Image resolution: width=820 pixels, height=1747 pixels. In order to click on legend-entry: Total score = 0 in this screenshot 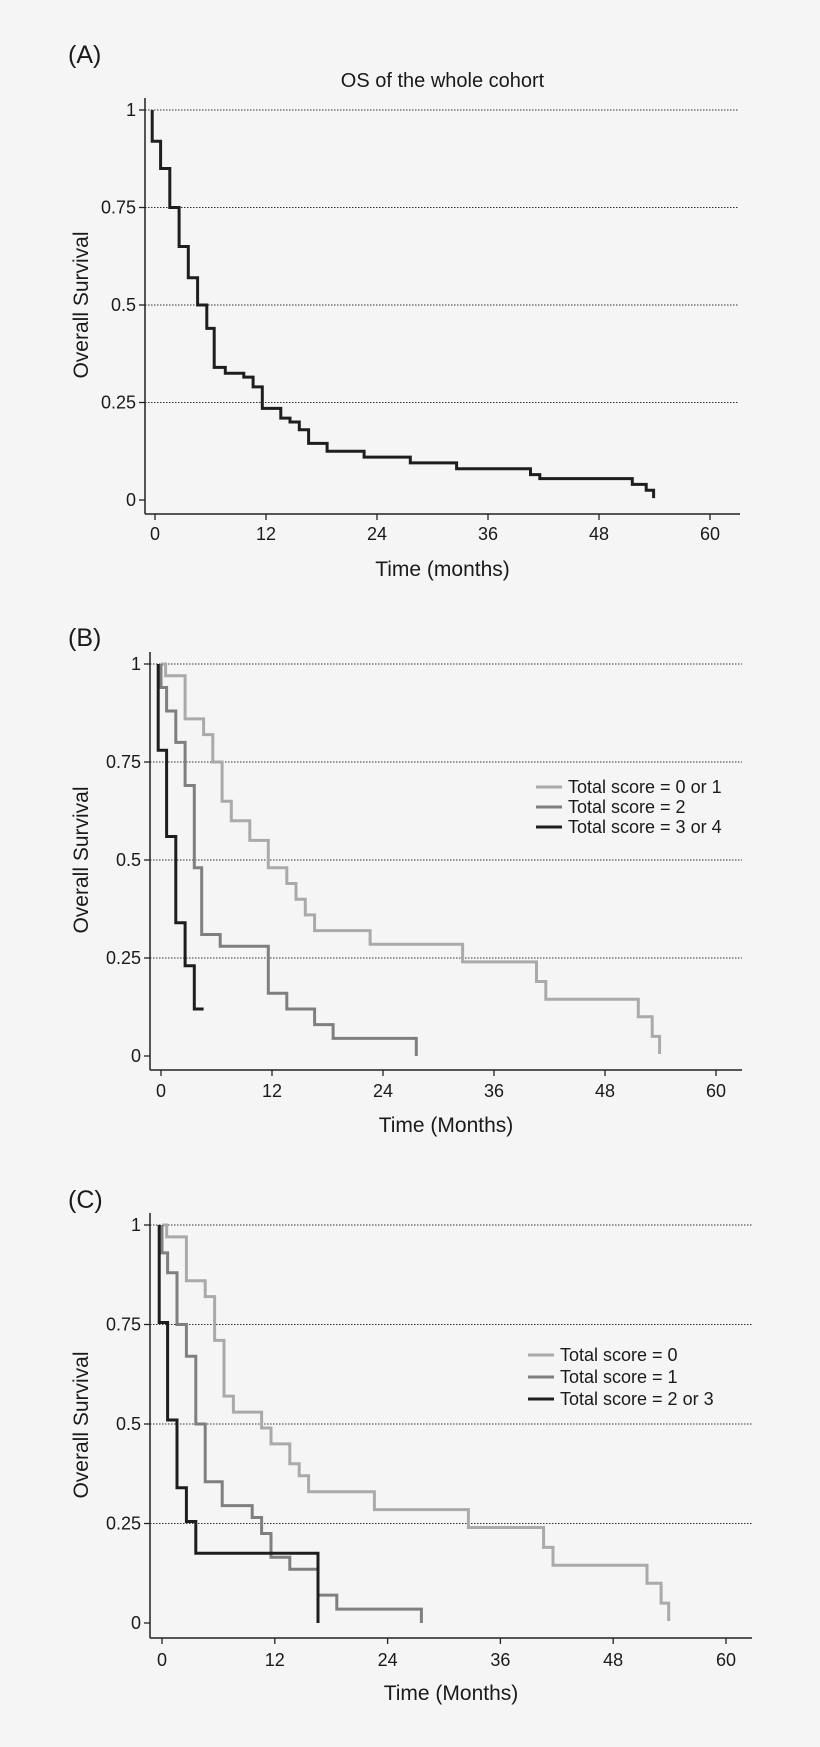, I will do `click(619, 1355)`.